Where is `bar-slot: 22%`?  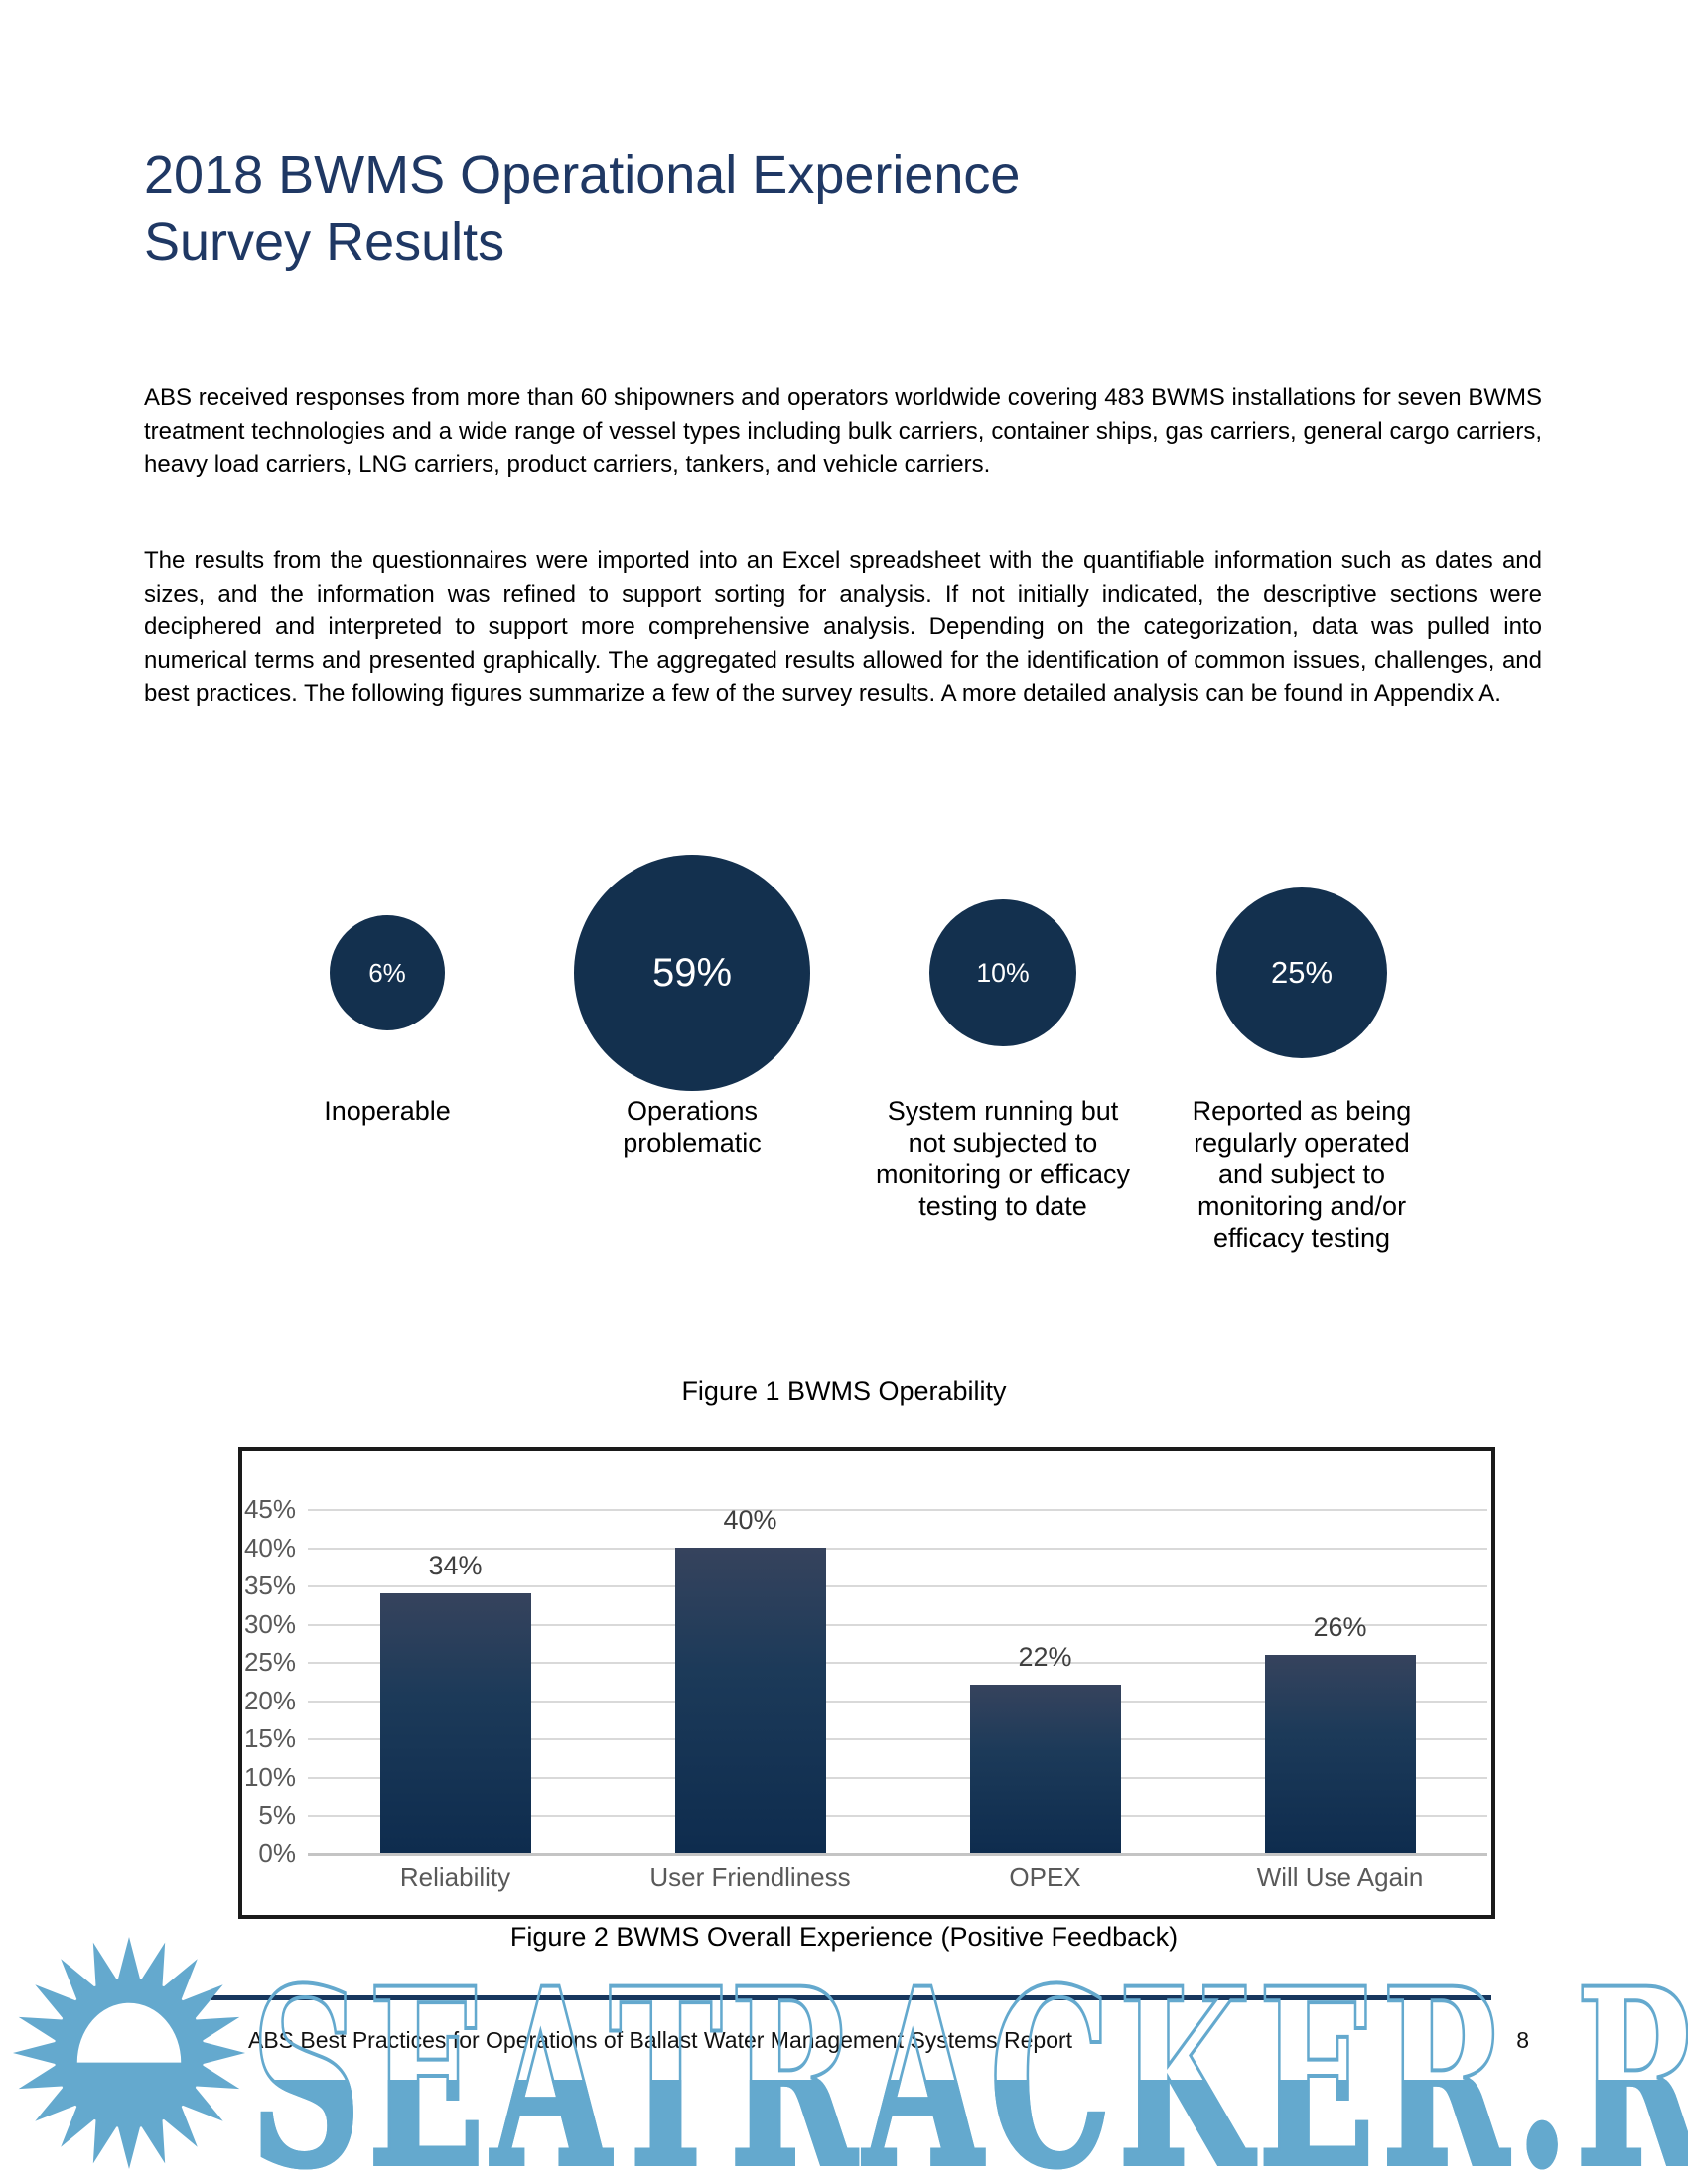
bar-slot: 22% is located at coordinates (1045, 1652).